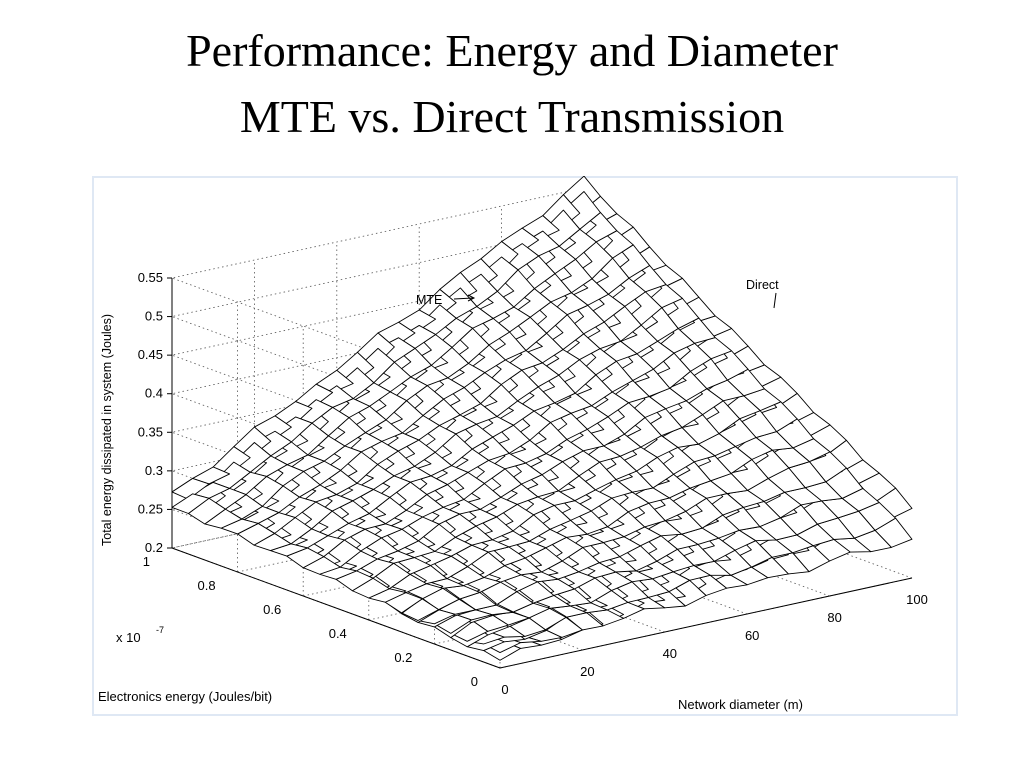 This screenshot has height=768, width=1024. I want to click on z-tick-label: 0.3, so click(154, 470).